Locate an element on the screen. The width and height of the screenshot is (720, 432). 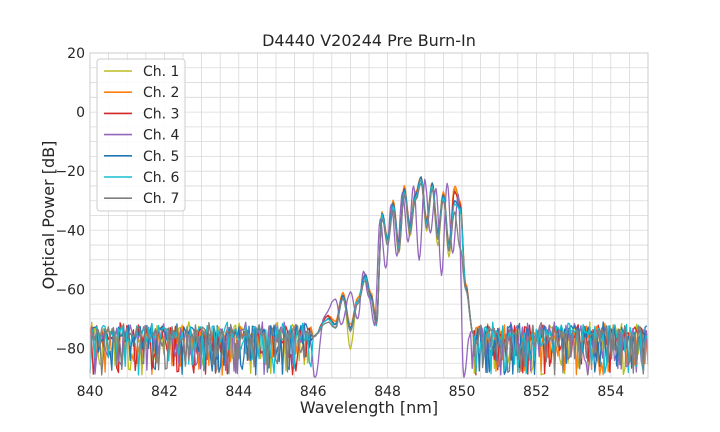
y-tick-label: 0 is located at coordinates (80, 113).